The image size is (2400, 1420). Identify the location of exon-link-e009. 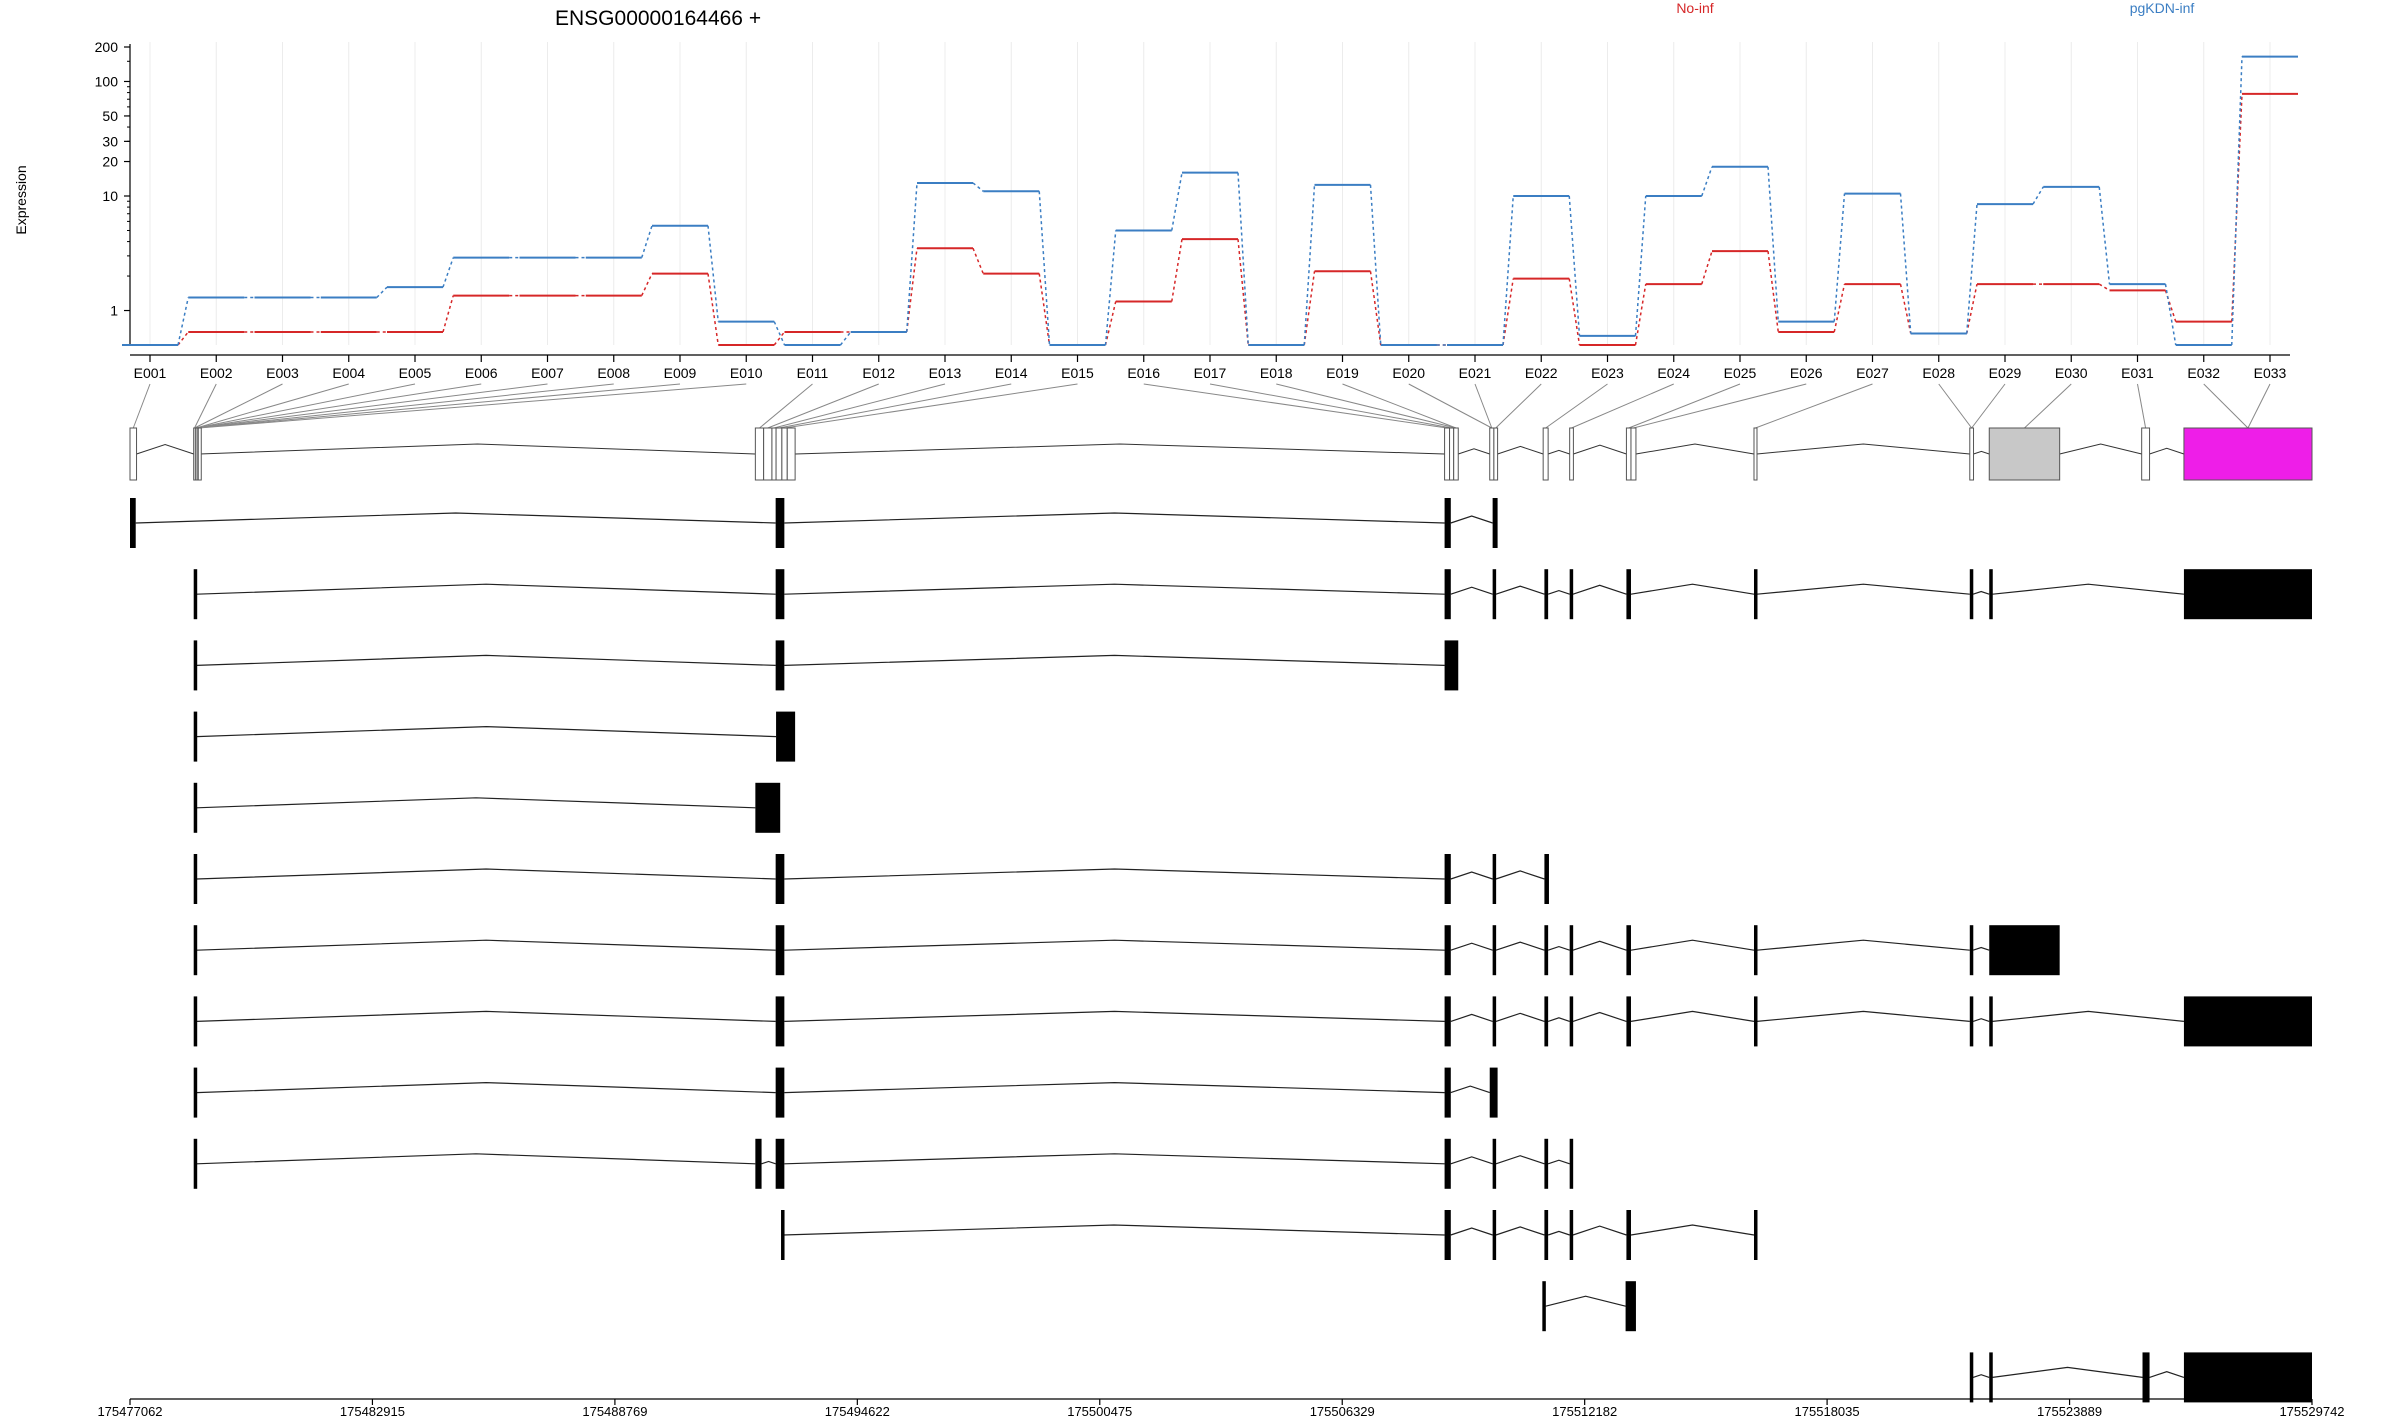
(439, 406).